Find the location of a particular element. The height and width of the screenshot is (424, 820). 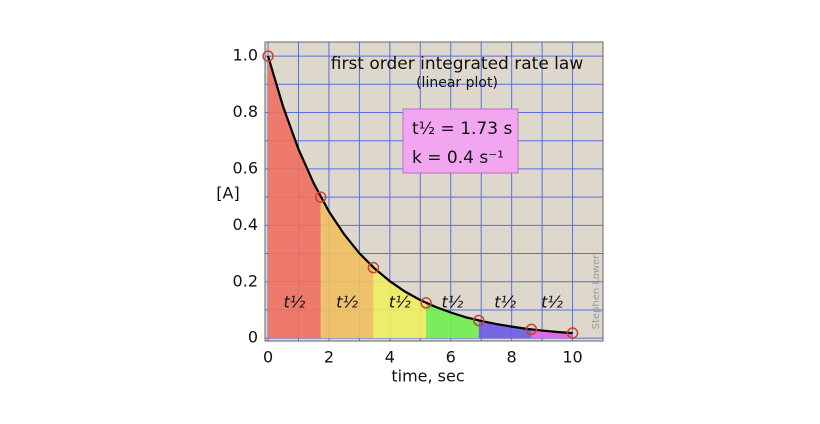

x-tick-label: 4 is located at coordinates (390, 357).